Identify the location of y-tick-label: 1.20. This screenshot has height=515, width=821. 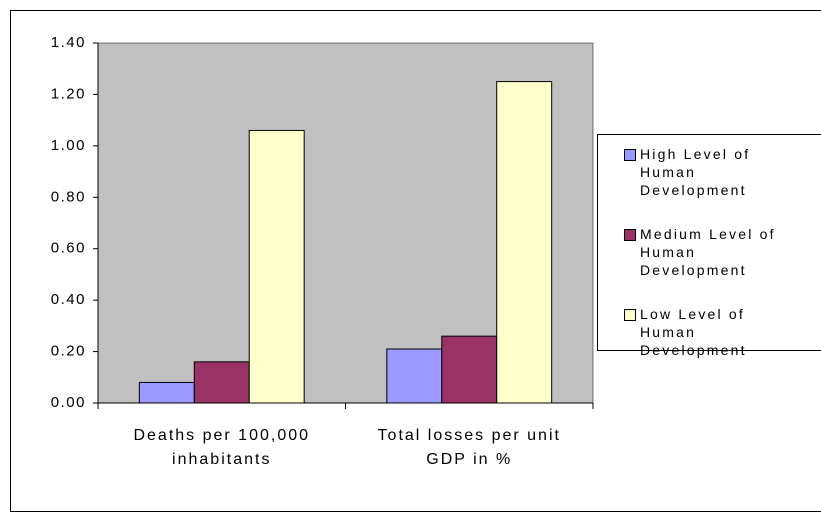
(68, 93).